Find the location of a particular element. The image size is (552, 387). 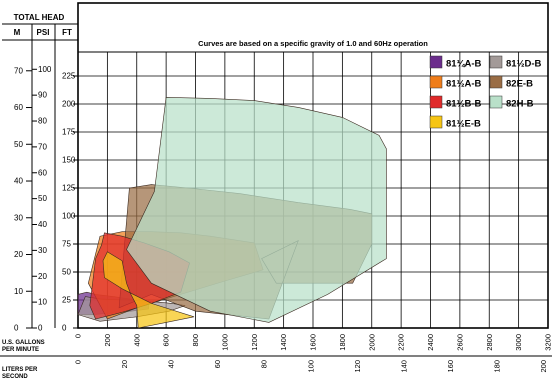

x-tick-label: 3200 is located at coordinates (548, 342).